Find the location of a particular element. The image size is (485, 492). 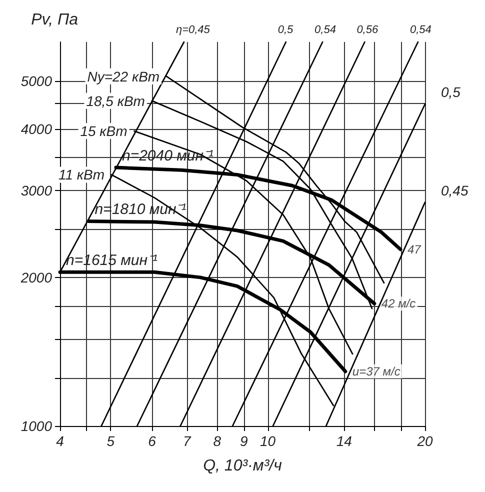

y-tick-label: 4000 is located at coordinates (36, 128).